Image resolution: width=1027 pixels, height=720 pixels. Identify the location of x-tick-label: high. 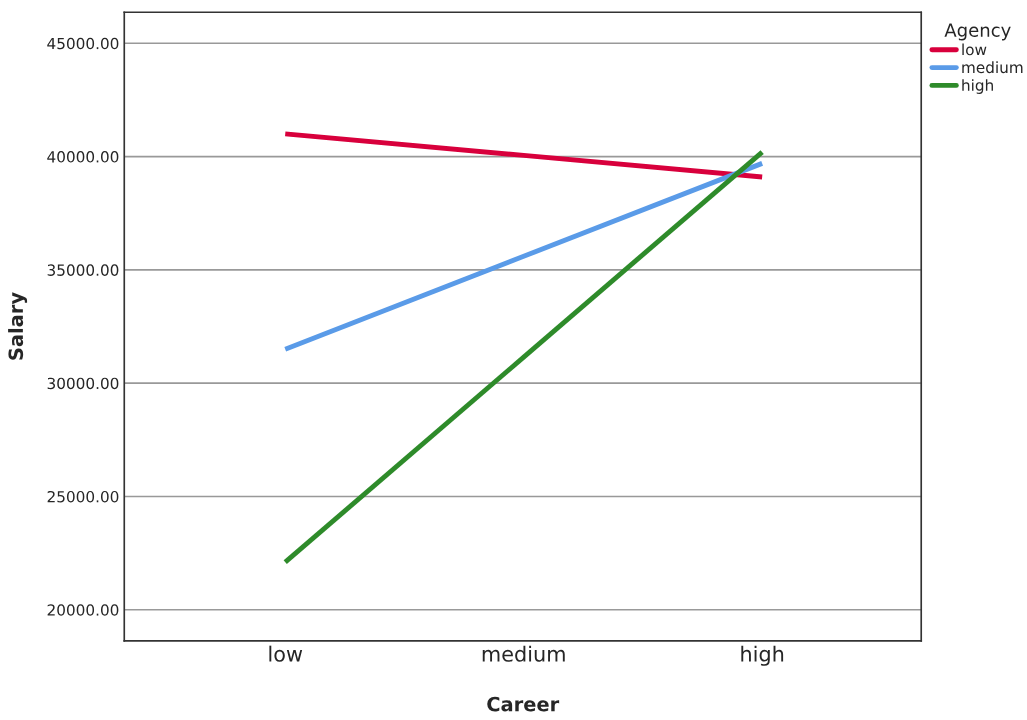
(762, 655).